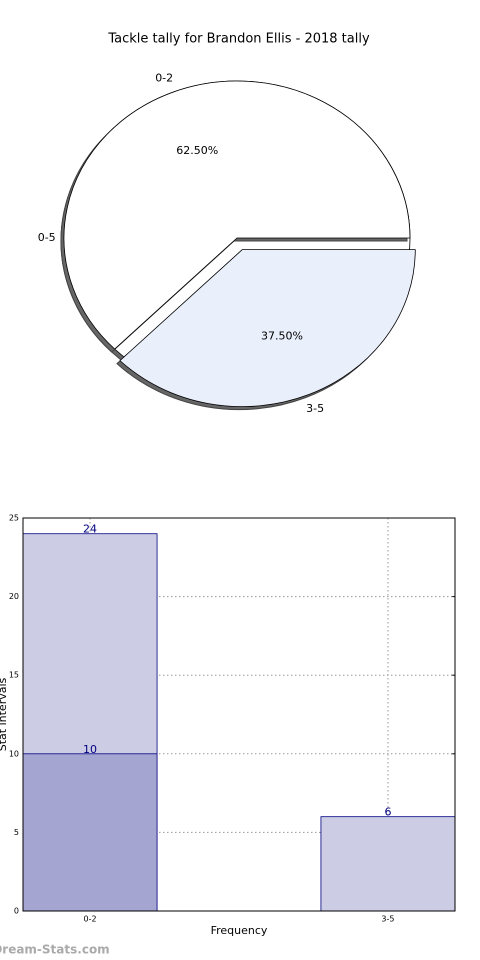 This screenshot has height=960, width=480. What do you see at coordinates (315, 408) in the screenshot?
I see `slice-label: 3-5` at bounding box center [315, 408].